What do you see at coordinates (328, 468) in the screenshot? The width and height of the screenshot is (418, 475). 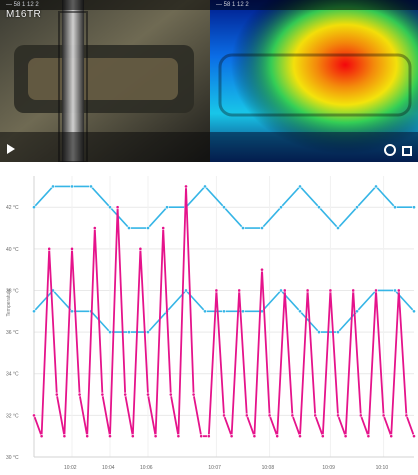 I see `x-tick-label: 10:09` at bounding box center [328, 468].